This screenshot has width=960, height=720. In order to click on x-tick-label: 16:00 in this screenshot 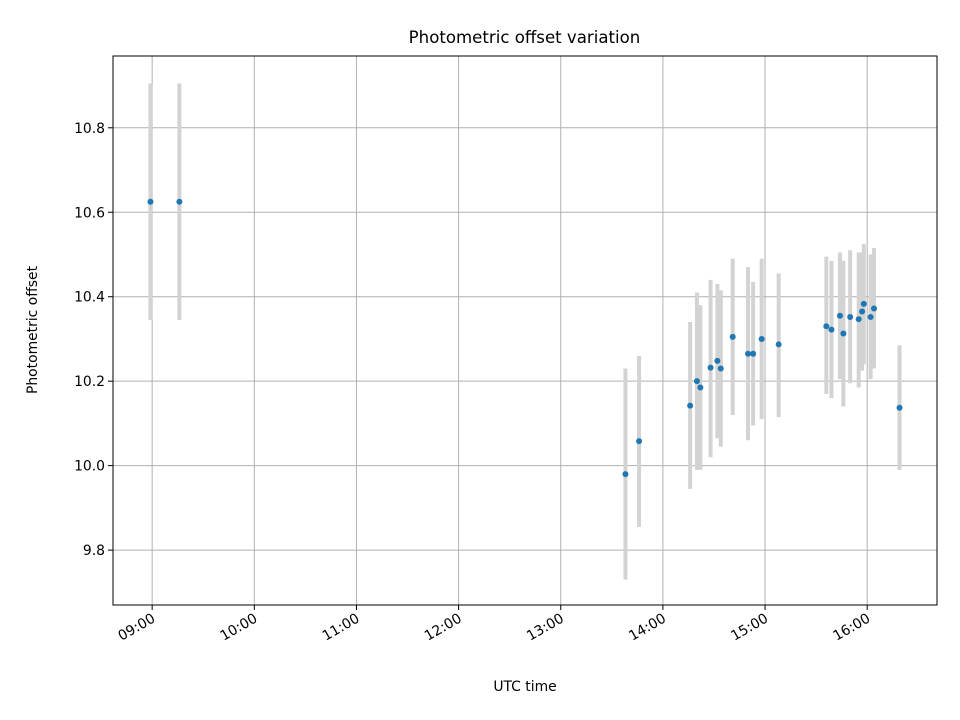, I will do `click(852, 628)`.